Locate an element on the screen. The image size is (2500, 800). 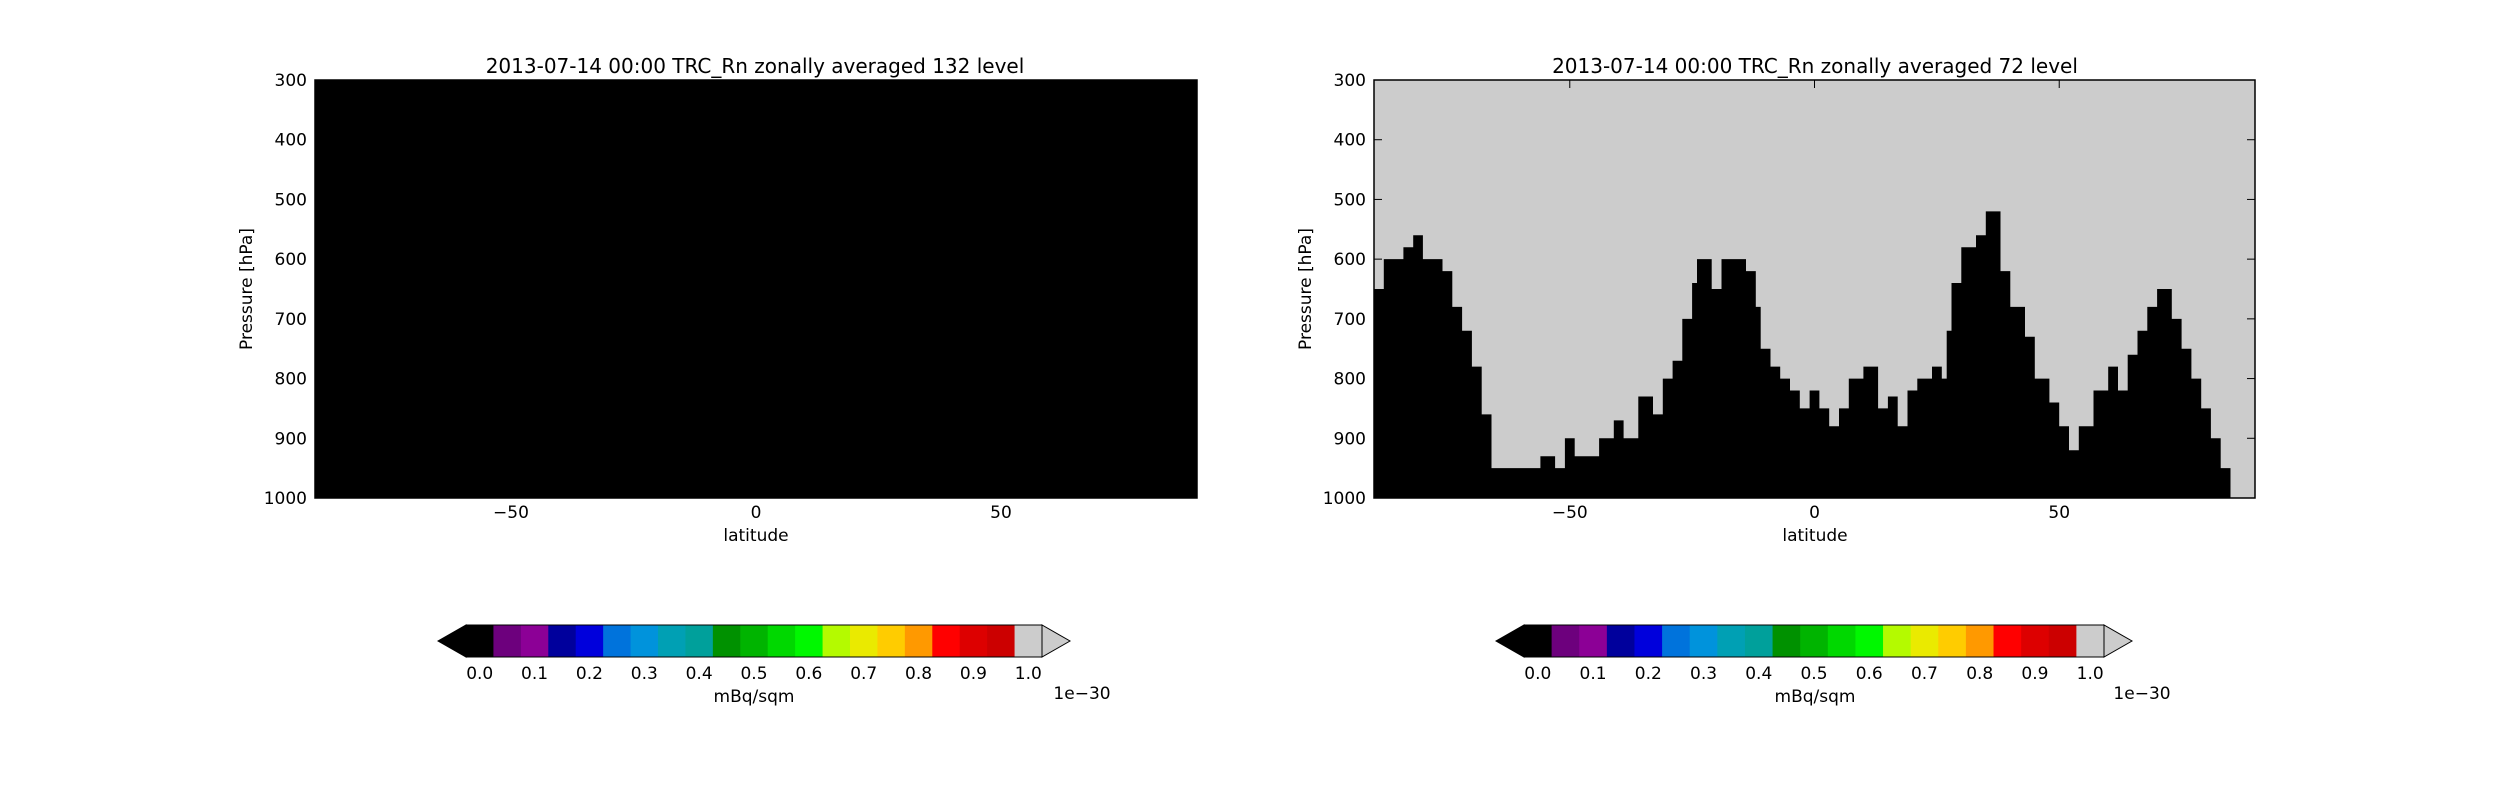
chart-1-colorbar-tick-labels: 0.0 0.1 0.2 0.3 0.4 0.5 0.6 0.7 0.8 0.9 1.0 is located at coordinates (754, 674).